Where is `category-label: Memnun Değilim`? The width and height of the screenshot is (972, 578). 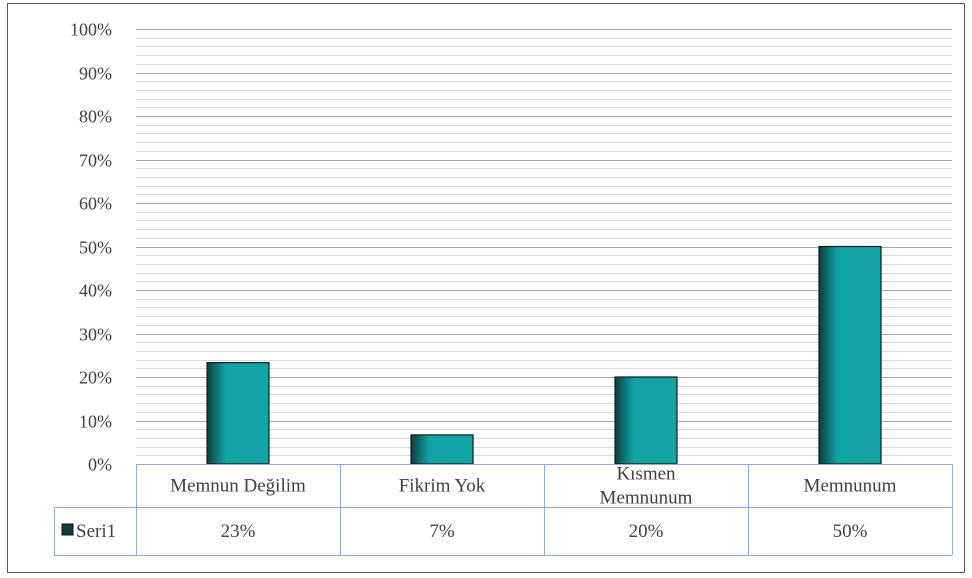 category-label: Memnun Değilim is located at coordinates (238, 486).